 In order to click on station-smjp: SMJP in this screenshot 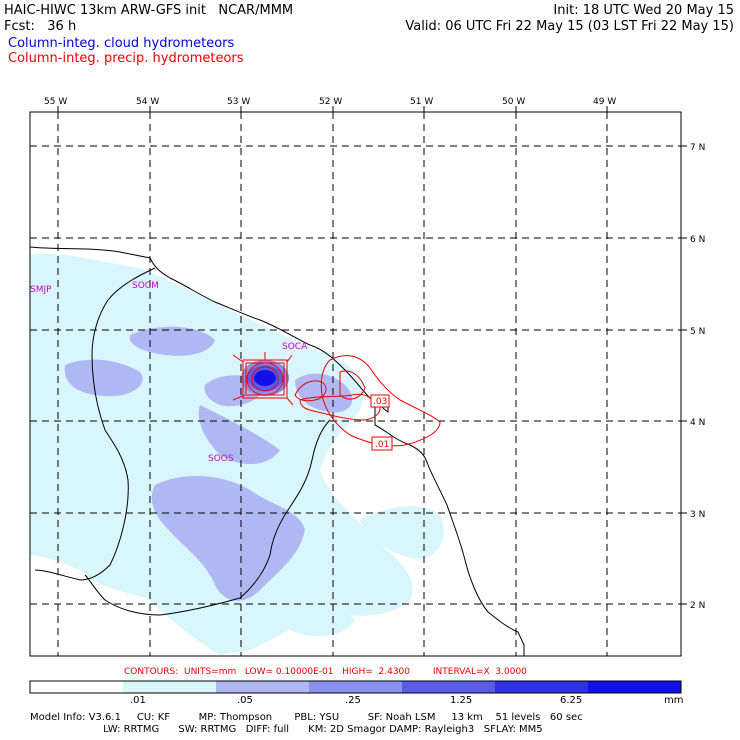, I will do `click(41, 290)`.